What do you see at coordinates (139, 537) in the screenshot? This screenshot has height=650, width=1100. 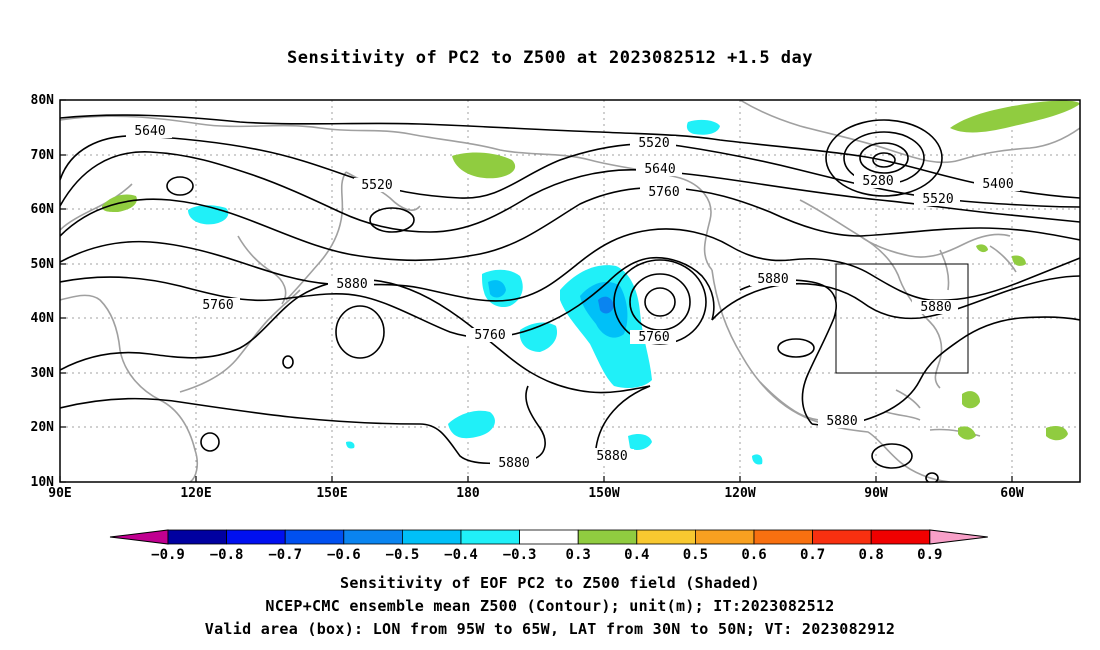 I see `colorbar-triangle-low` at bounding box center [139, 537].